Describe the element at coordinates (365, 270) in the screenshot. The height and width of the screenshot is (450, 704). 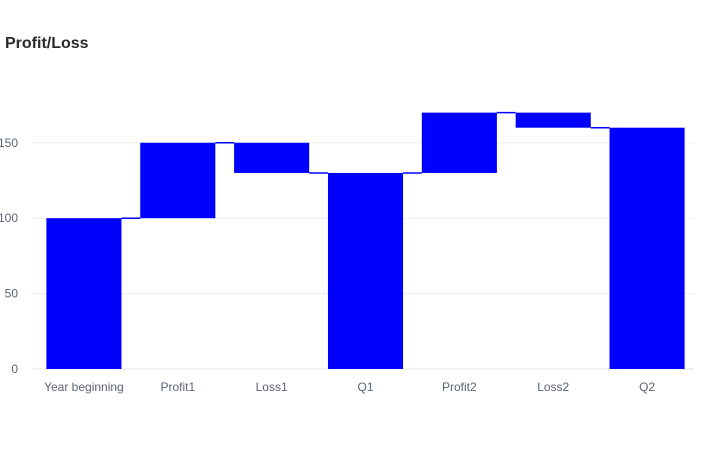
I see `bar-q1` at that location.